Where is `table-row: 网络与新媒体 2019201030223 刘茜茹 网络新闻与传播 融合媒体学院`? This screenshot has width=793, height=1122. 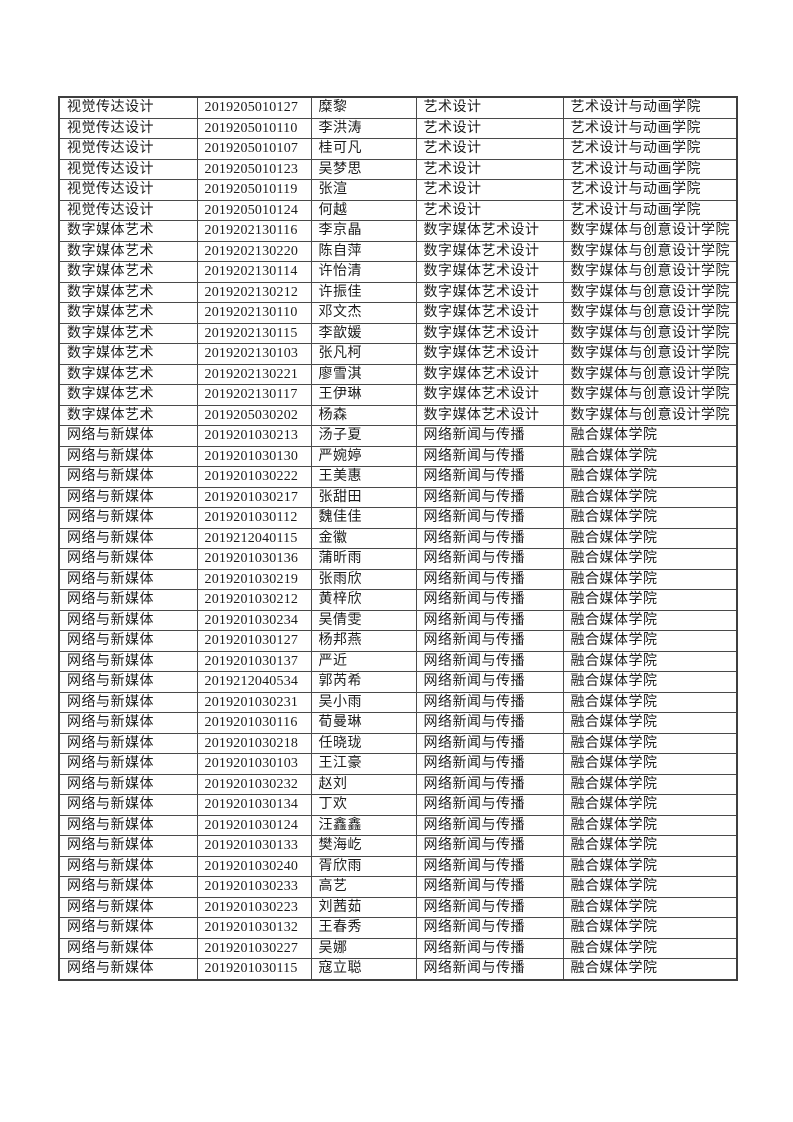
table-row: 网络与新媒体 2019201030223 刘茜茹 网络新闻与传播 融合媒体学院 is located at coordinates (398, 907).